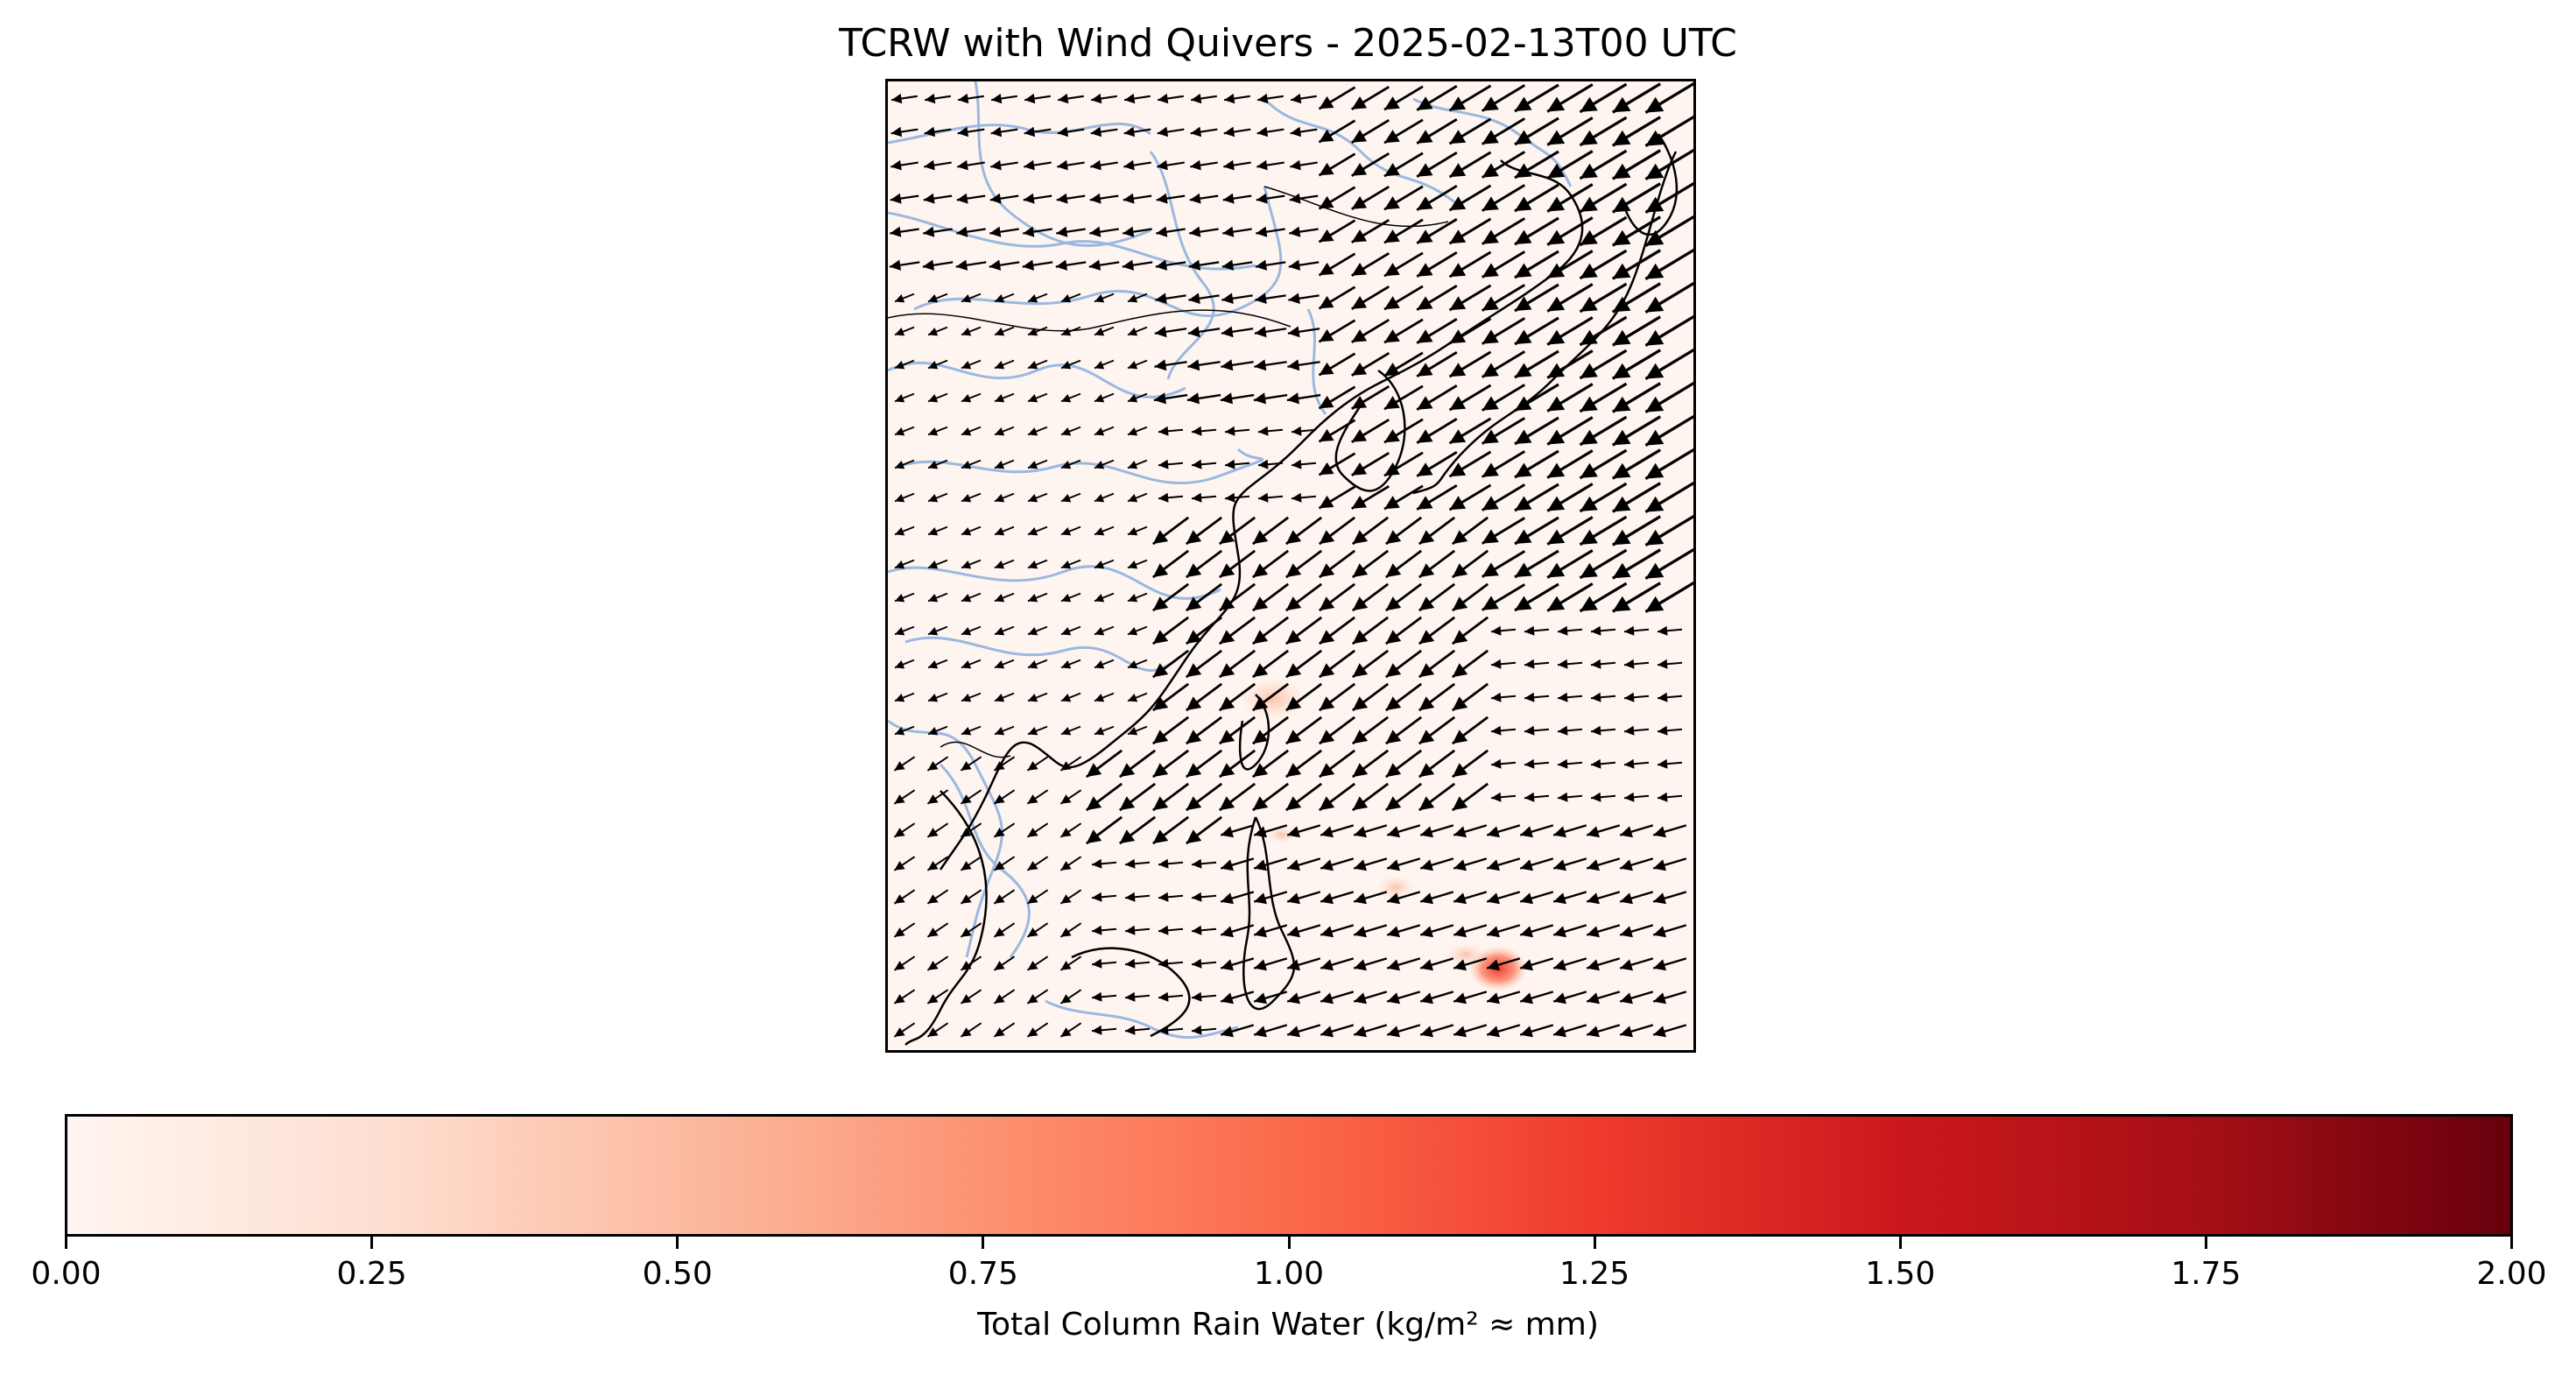 Image resolution: width=2576 pixels, height=1375 pixels. I want to click on colorbar-tick-label: 0.00, so click(68, 1274).